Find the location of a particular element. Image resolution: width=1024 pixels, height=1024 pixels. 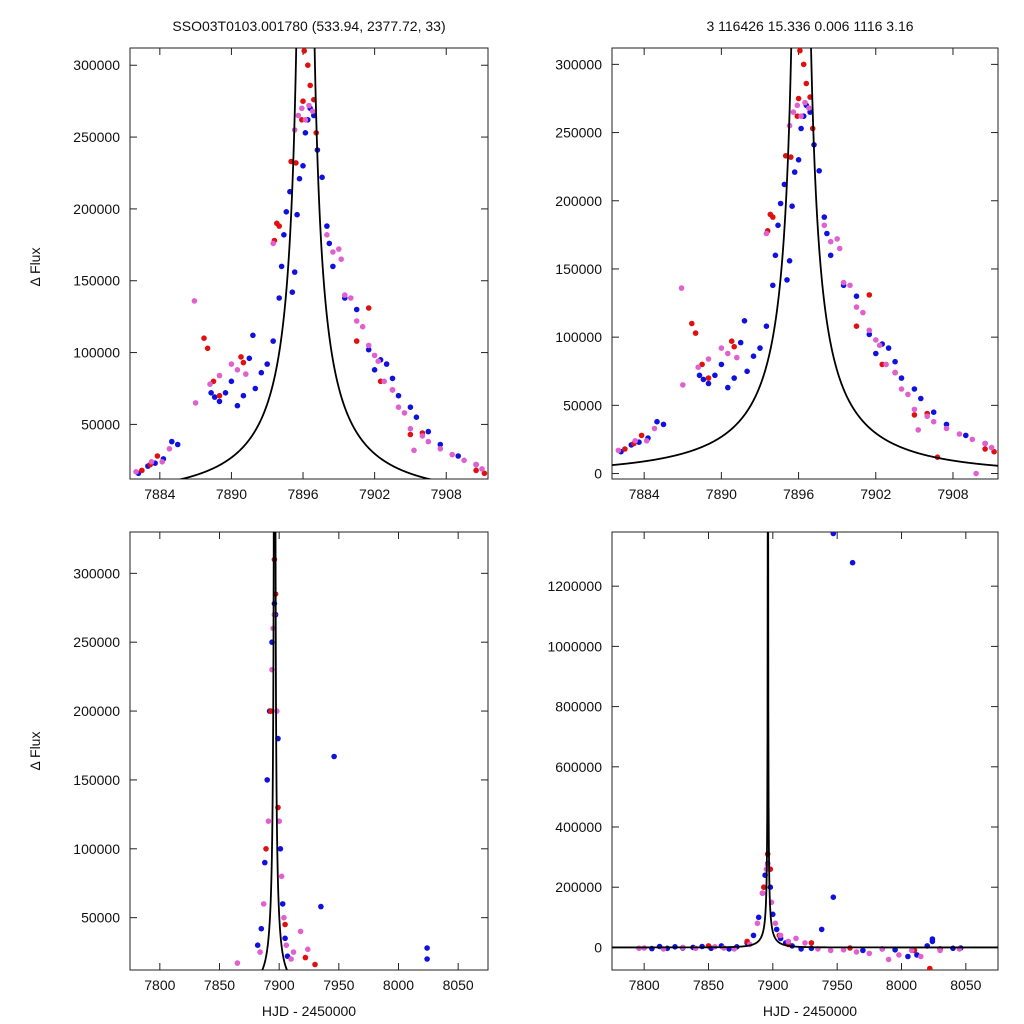

y-tick-label: 100000 is located at coordinates (96, 353).